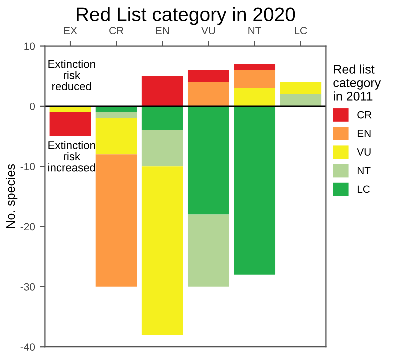 The image size is (393, 356). Describe the element at coordinates (209, 30) in the screenshot. I see `x-tick-label: VU` at that location.